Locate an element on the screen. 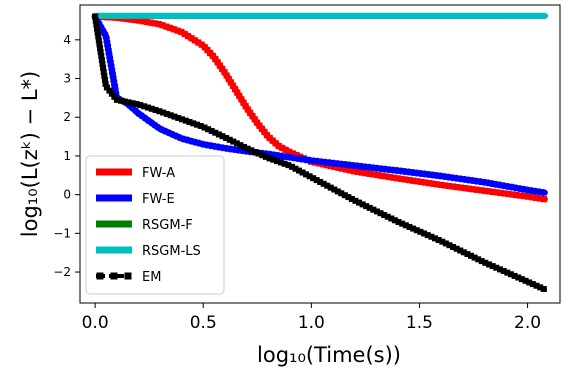  legend-label: EM is located at coordinates (151, 277).